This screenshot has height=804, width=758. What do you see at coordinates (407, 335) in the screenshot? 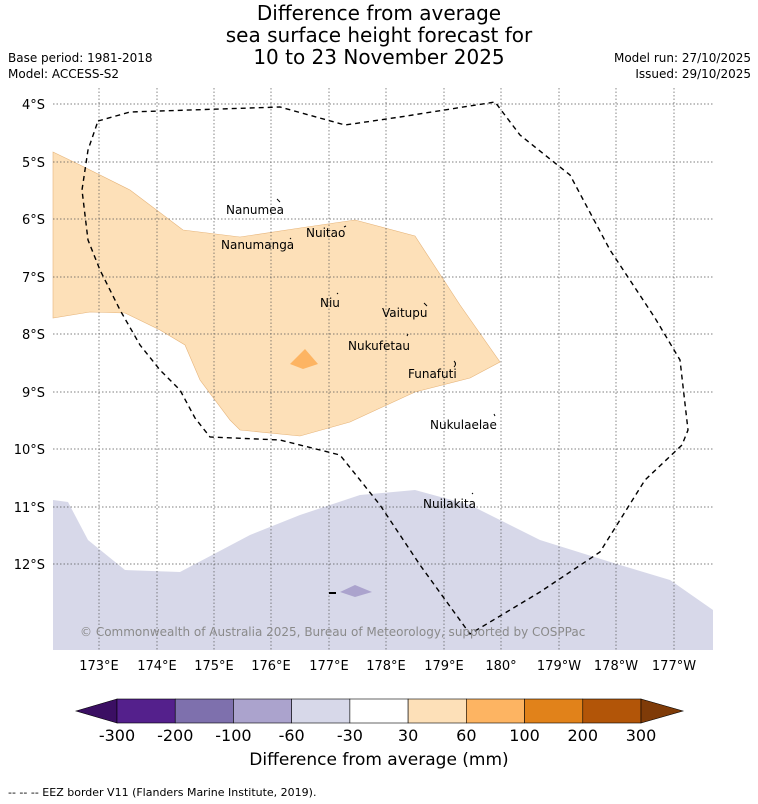
I see `island-nukufetau` at bounding box center [407, 335].